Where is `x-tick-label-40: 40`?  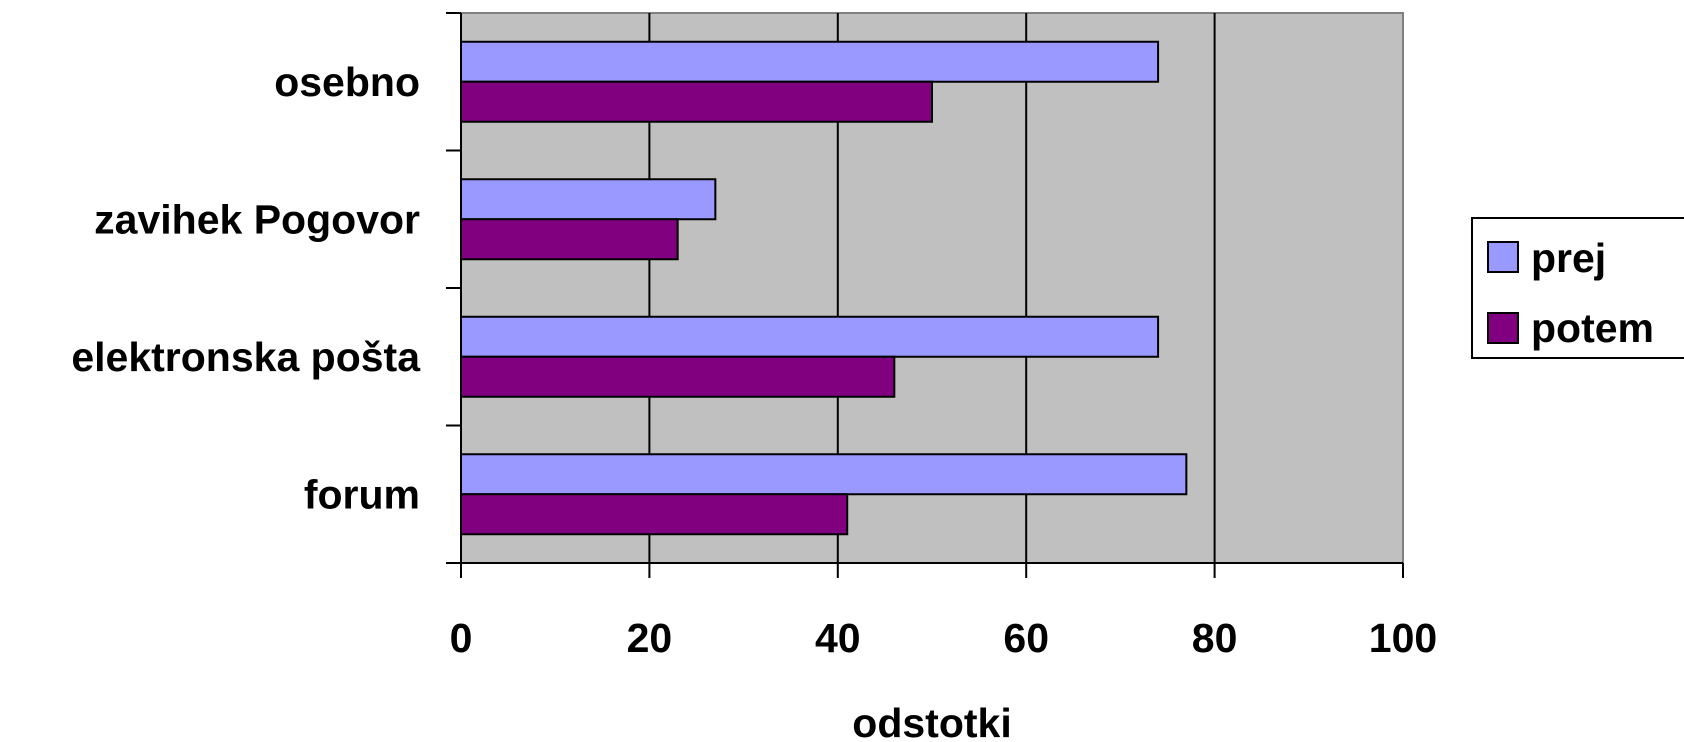 x-tick-label-40: 40 is located at coordinates (838, 638).